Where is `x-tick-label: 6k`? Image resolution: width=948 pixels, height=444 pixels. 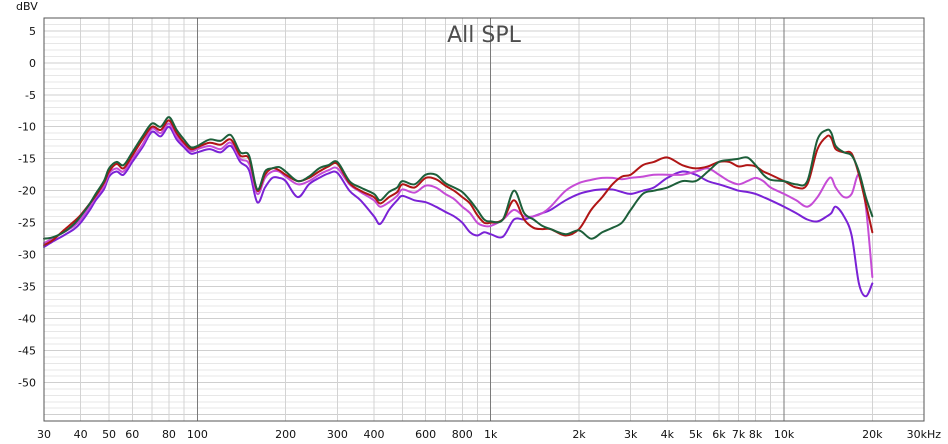
x-tick-label: 6k is located at coordinates (719, 434).